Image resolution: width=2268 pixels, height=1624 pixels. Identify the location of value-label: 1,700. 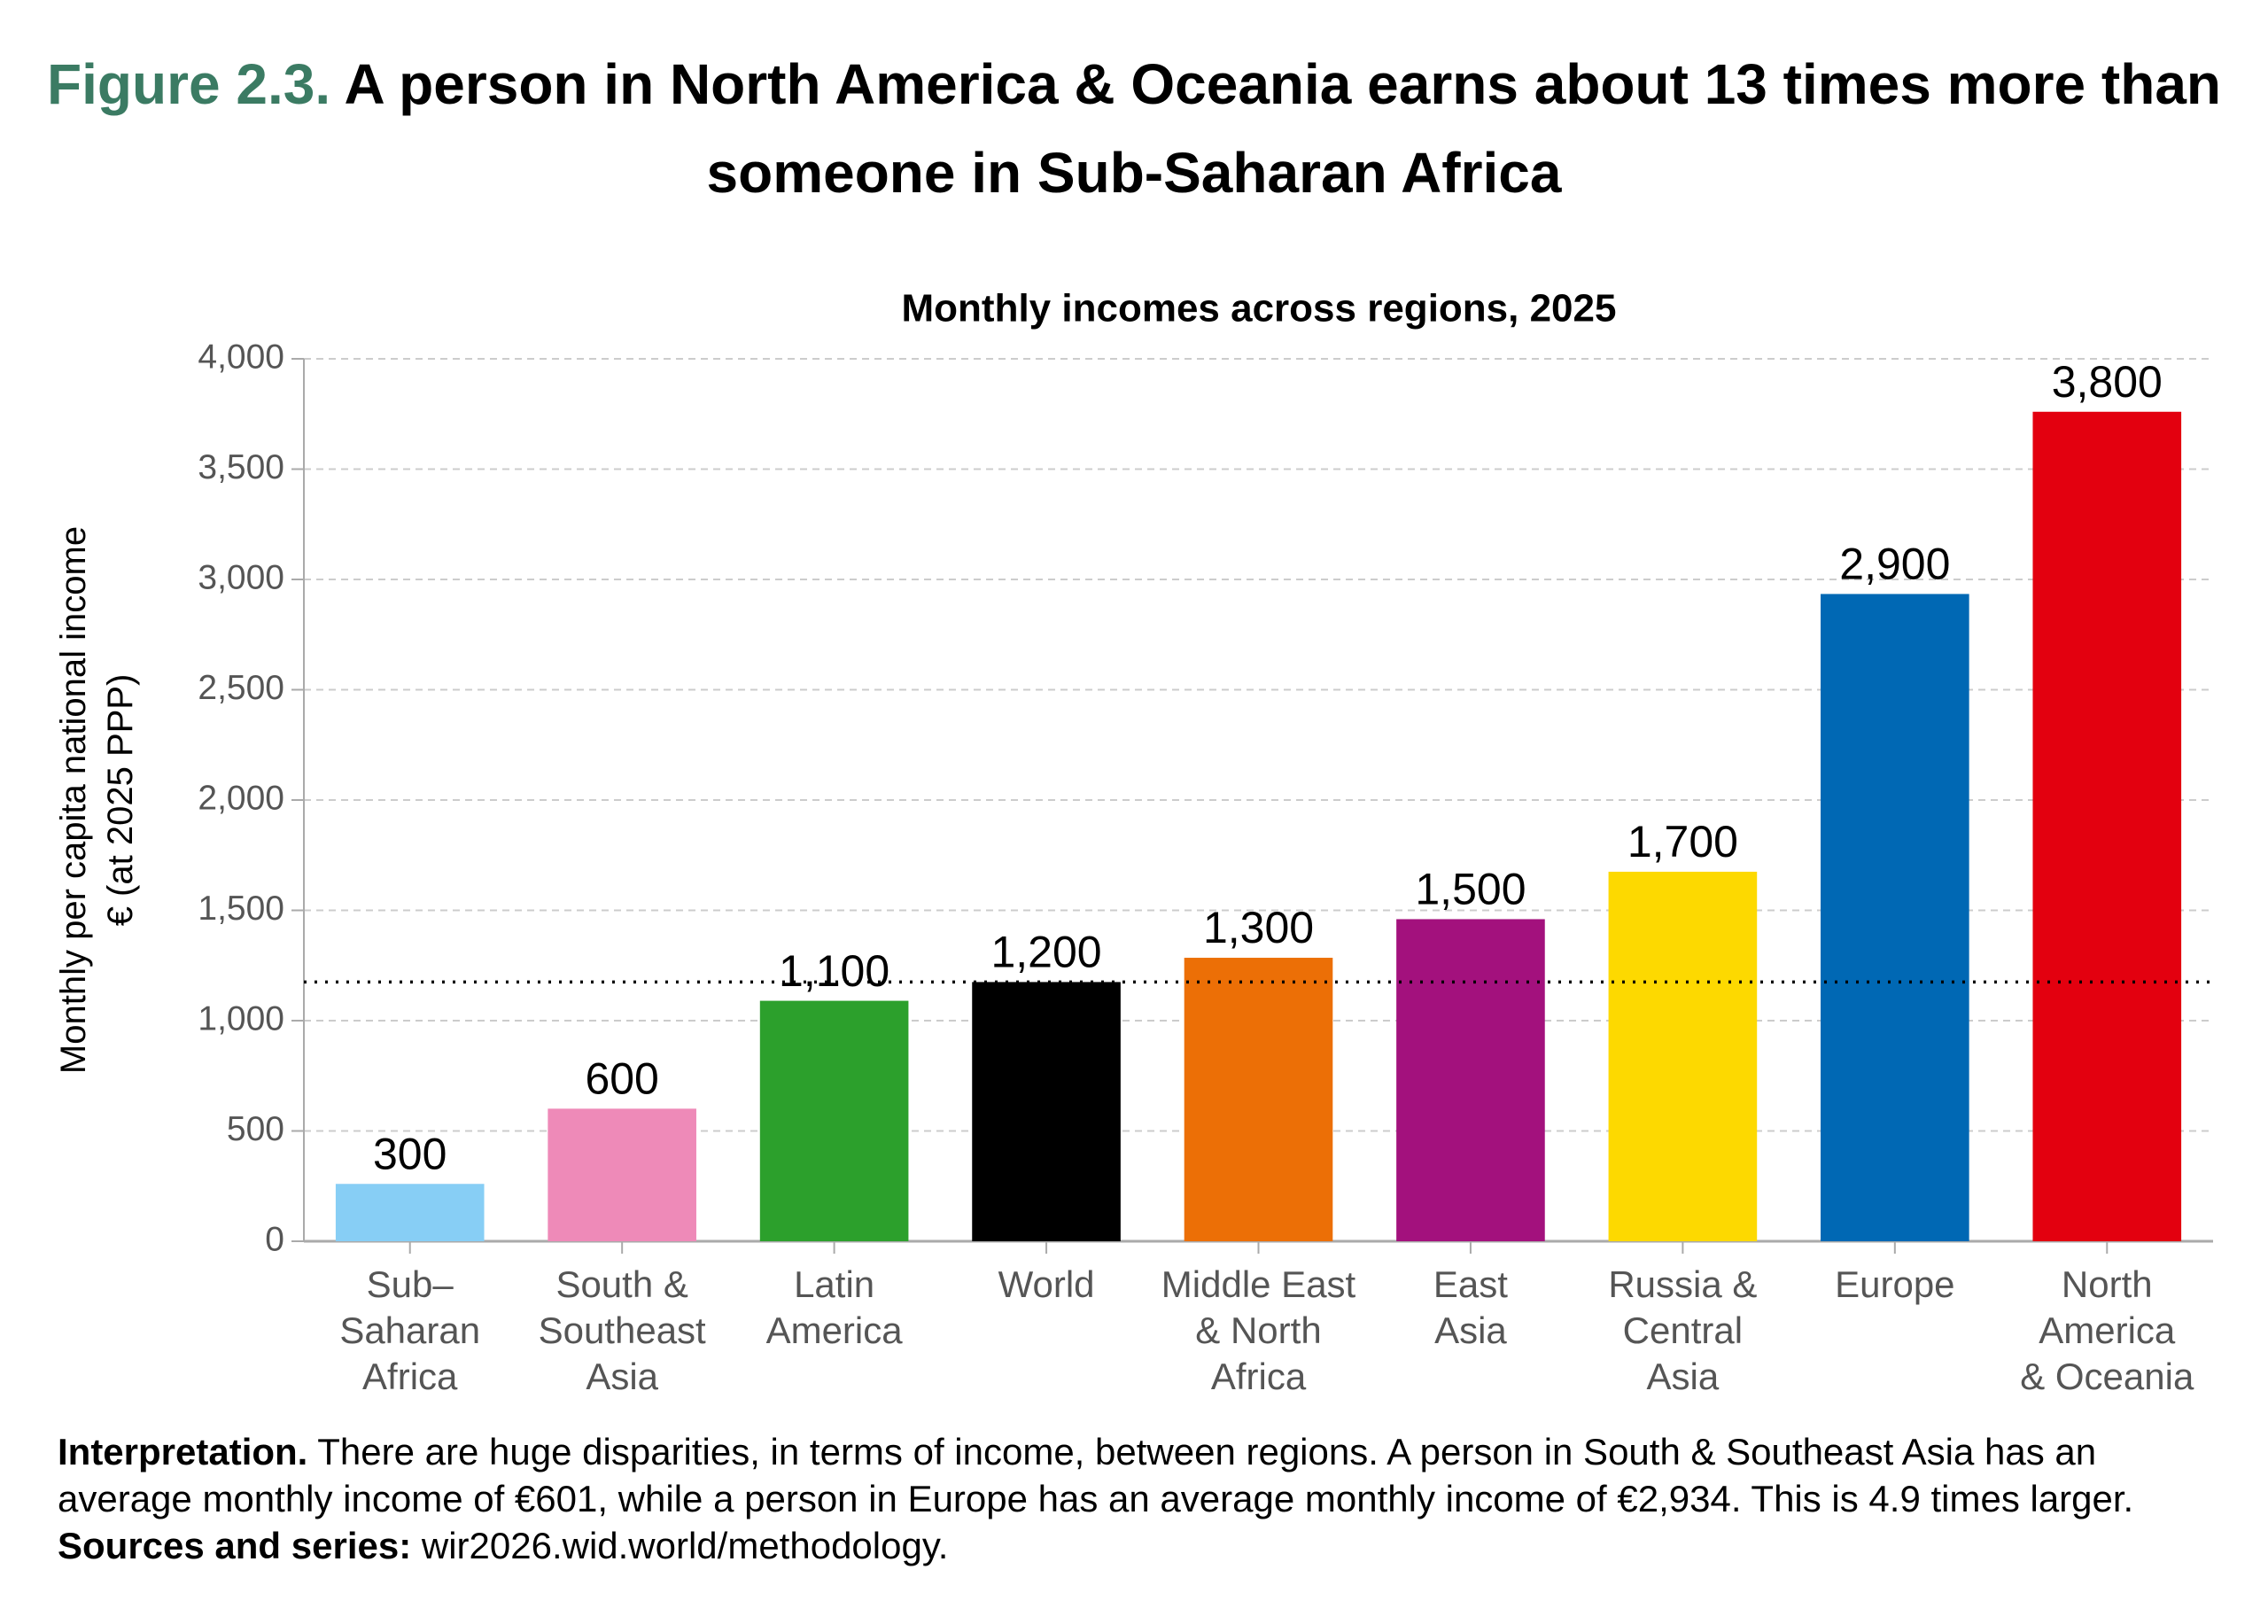
(1682, 842).